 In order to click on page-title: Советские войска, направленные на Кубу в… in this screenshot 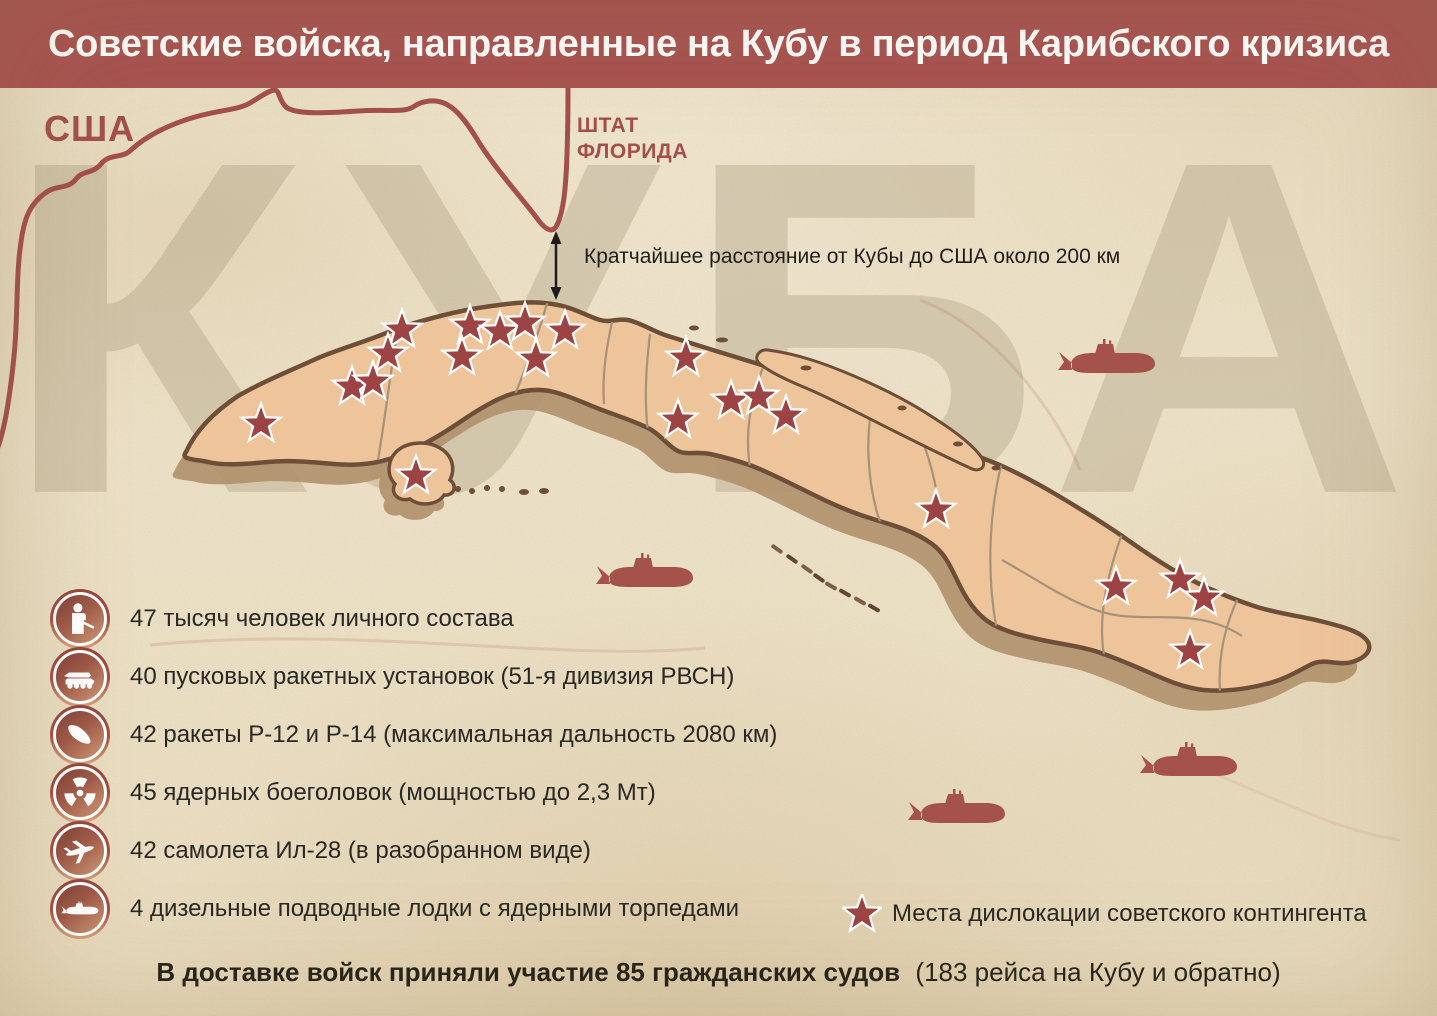, I will do `click(718, 43)`.